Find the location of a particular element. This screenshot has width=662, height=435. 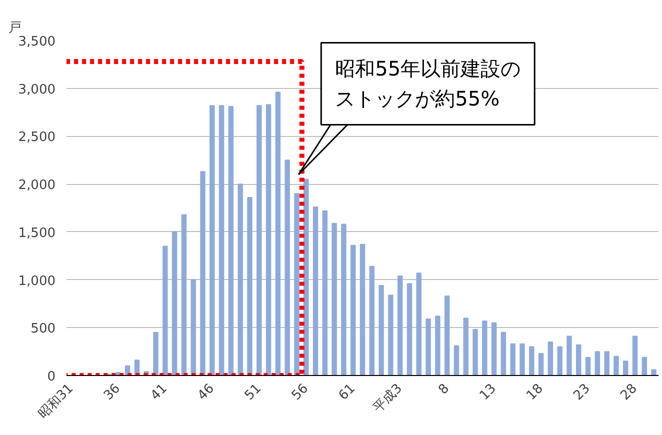

y-tick-label: 2,500 is located at coordinates (37, 138).